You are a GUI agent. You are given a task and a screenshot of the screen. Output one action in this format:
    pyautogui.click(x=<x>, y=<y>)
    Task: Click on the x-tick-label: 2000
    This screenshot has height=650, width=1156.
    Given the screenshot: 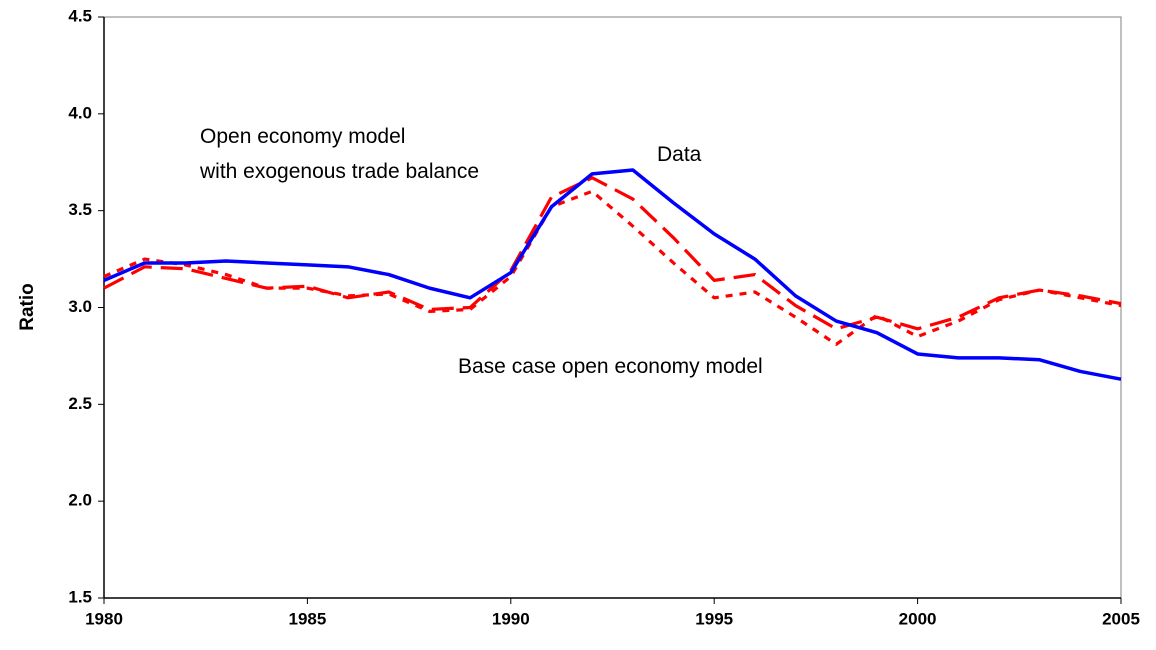 What is the action you would take?
    pyautogui.click(x=918, y=618)
    